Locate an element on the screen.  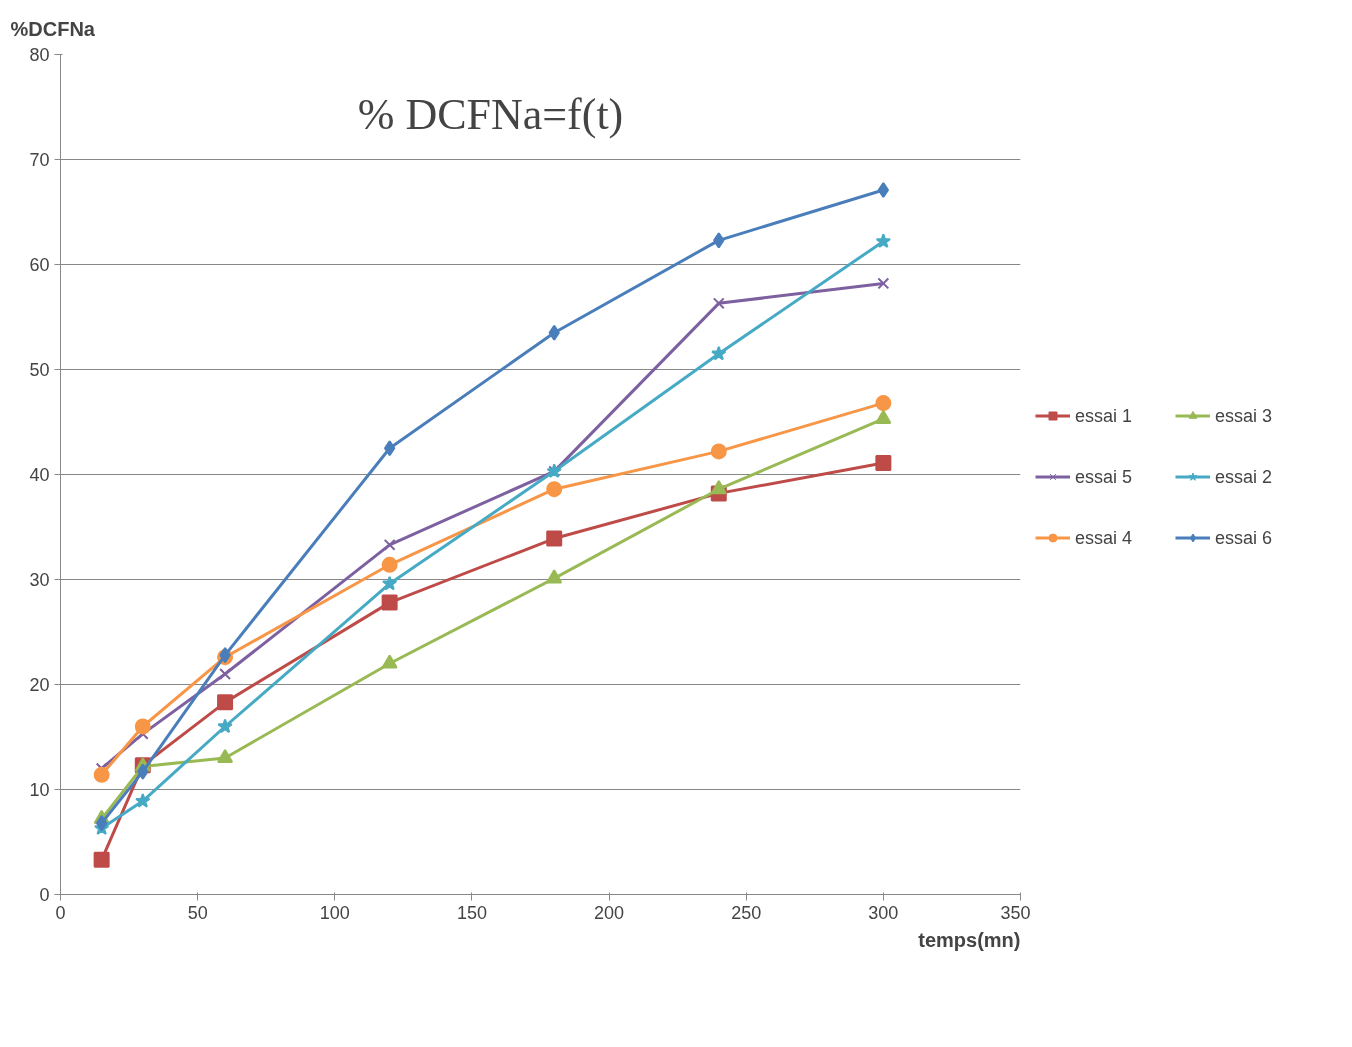
x-tick-label: 300 is located at coordinates (883, 912).